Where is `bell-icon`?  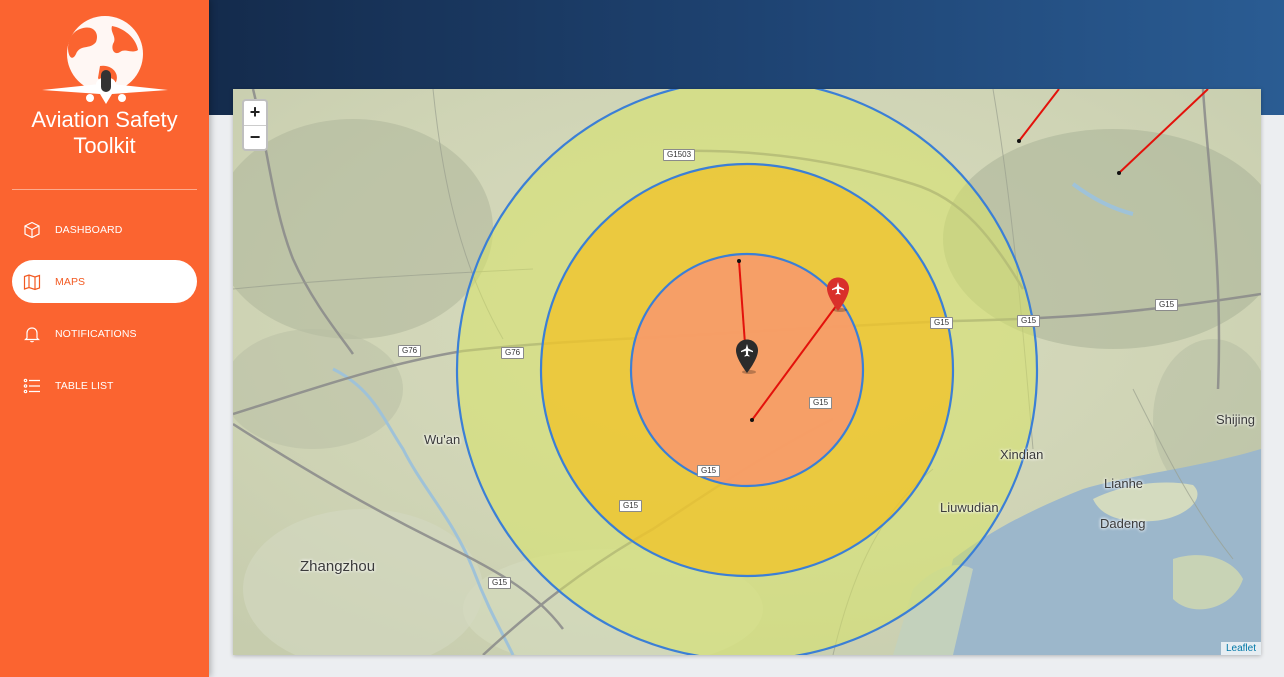
bell-icon is located at coordinates (32, 334).